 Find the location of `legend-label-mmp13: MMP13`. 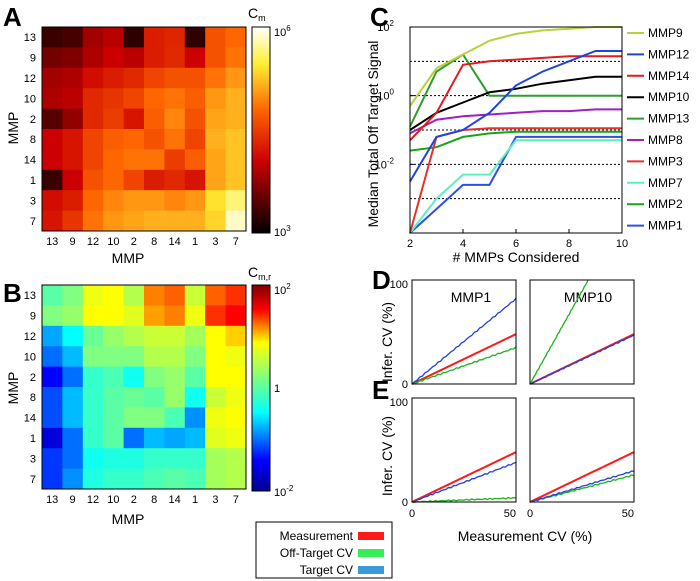

legend-label-mmp13: MMP13 is located at coordinates (669, 119).